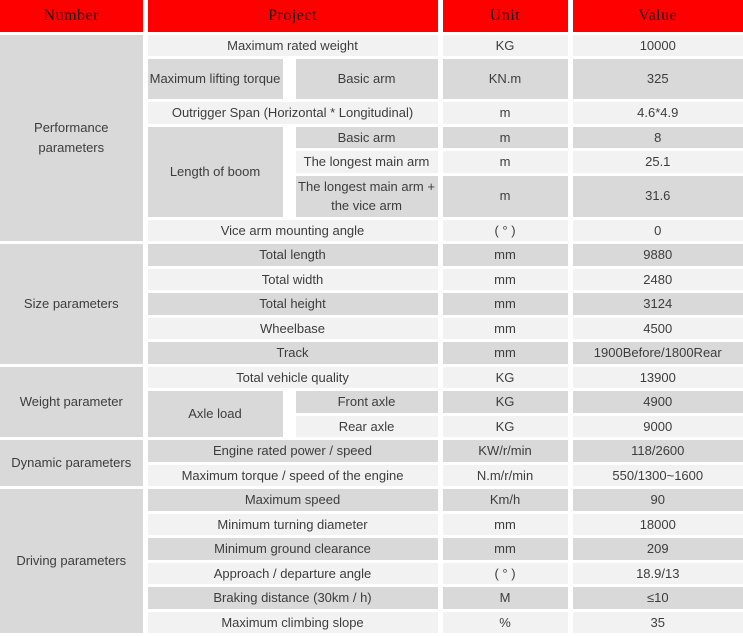 This screenshot has width=743, height=636. What do you see at coordinates (294, 451) in the screenshot?
I see `project-cell: Engine rated power / speed` at bounding box center [294, 451].